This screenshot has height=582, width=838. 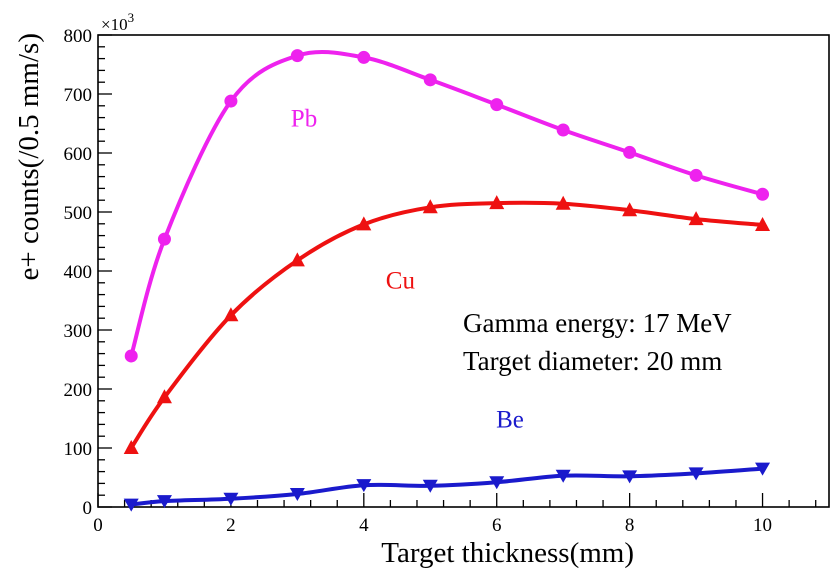 I want to click on x-axis-title: Target thickness(mm), so click(x=507, y=553).